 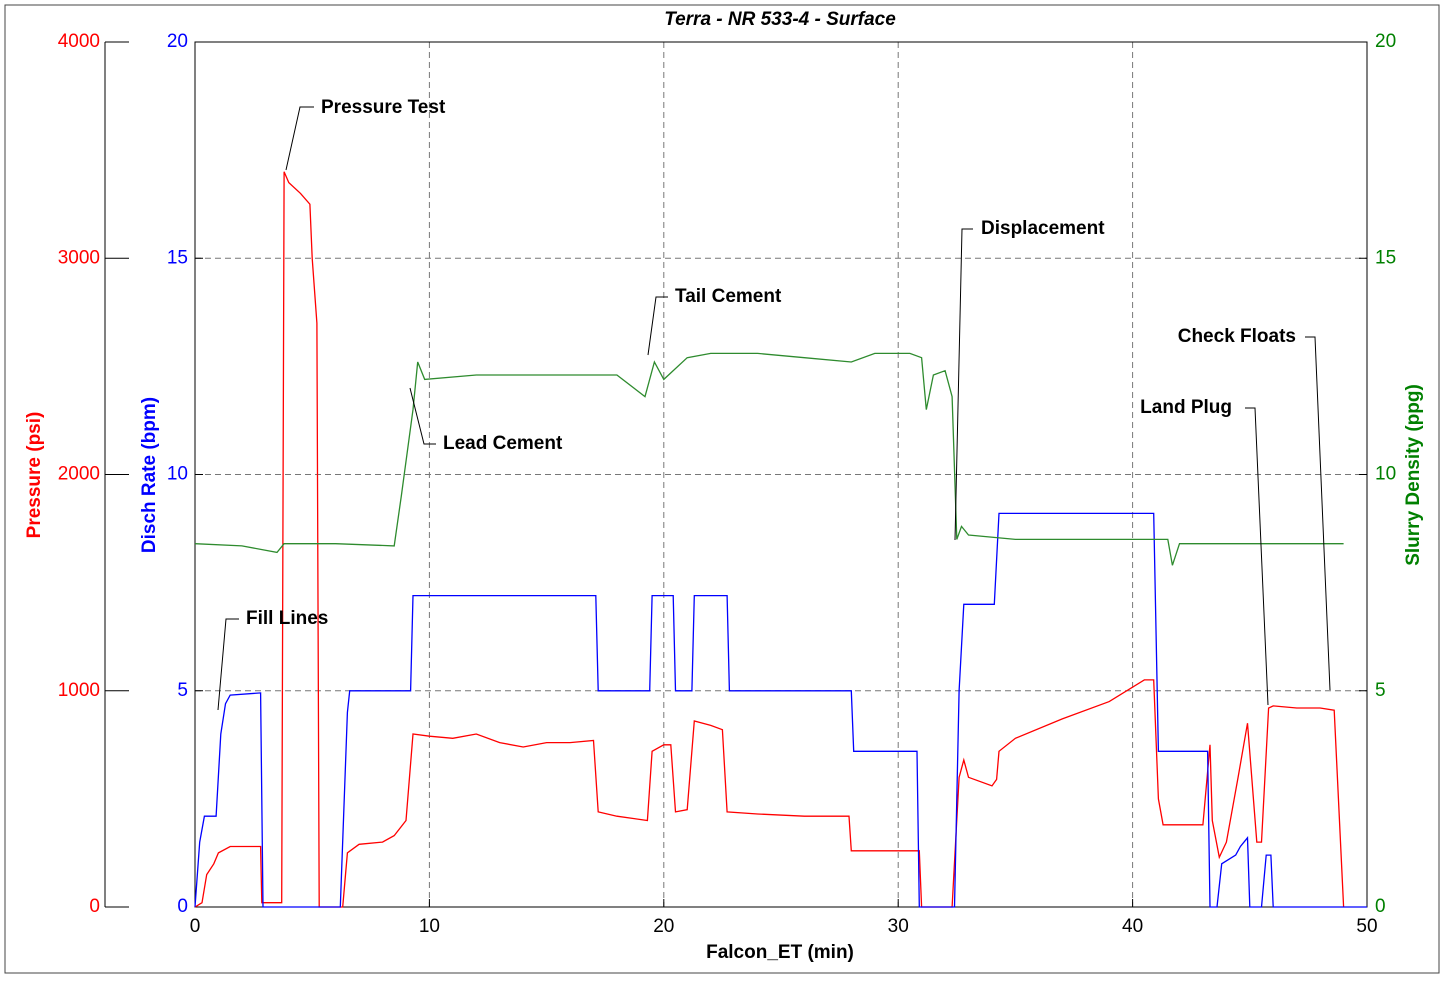 I want to click on x-tick-label: 0, so click(x=195, y=926).